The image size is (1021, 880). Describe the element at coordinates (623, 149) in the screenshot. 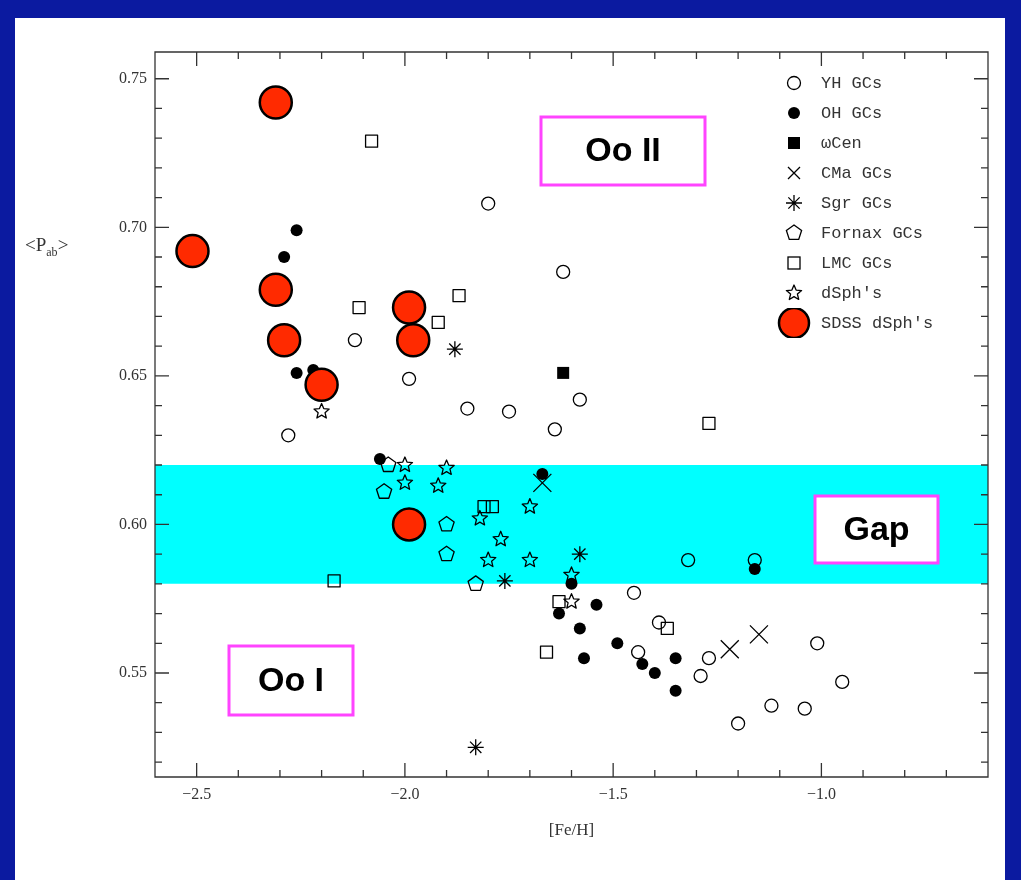

I see `annotation: Oo II` at that location.